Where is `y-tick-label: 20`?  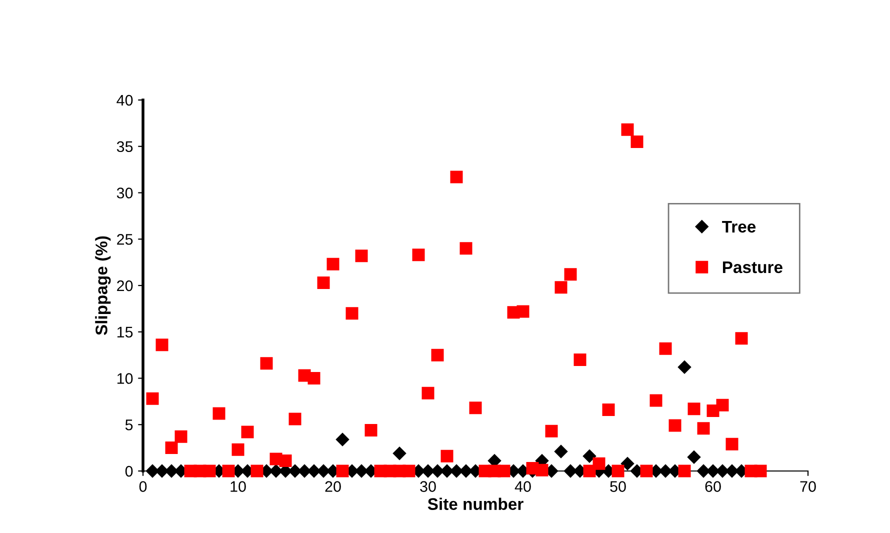
y-tick-label: 20 is located at coordinates (125, 286).